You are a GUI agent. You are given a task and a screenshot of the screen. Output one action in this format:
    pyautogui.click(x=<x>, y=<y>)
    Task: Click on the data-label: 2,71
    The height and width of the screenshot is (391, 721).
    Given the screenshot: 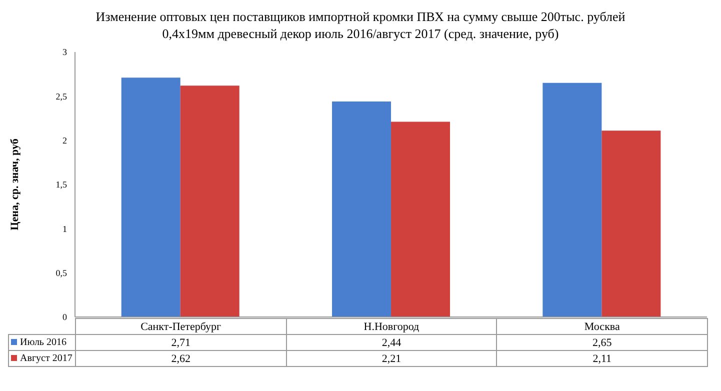 What is the action you would take?
    pyautogui.click(x=181, y=342)
    